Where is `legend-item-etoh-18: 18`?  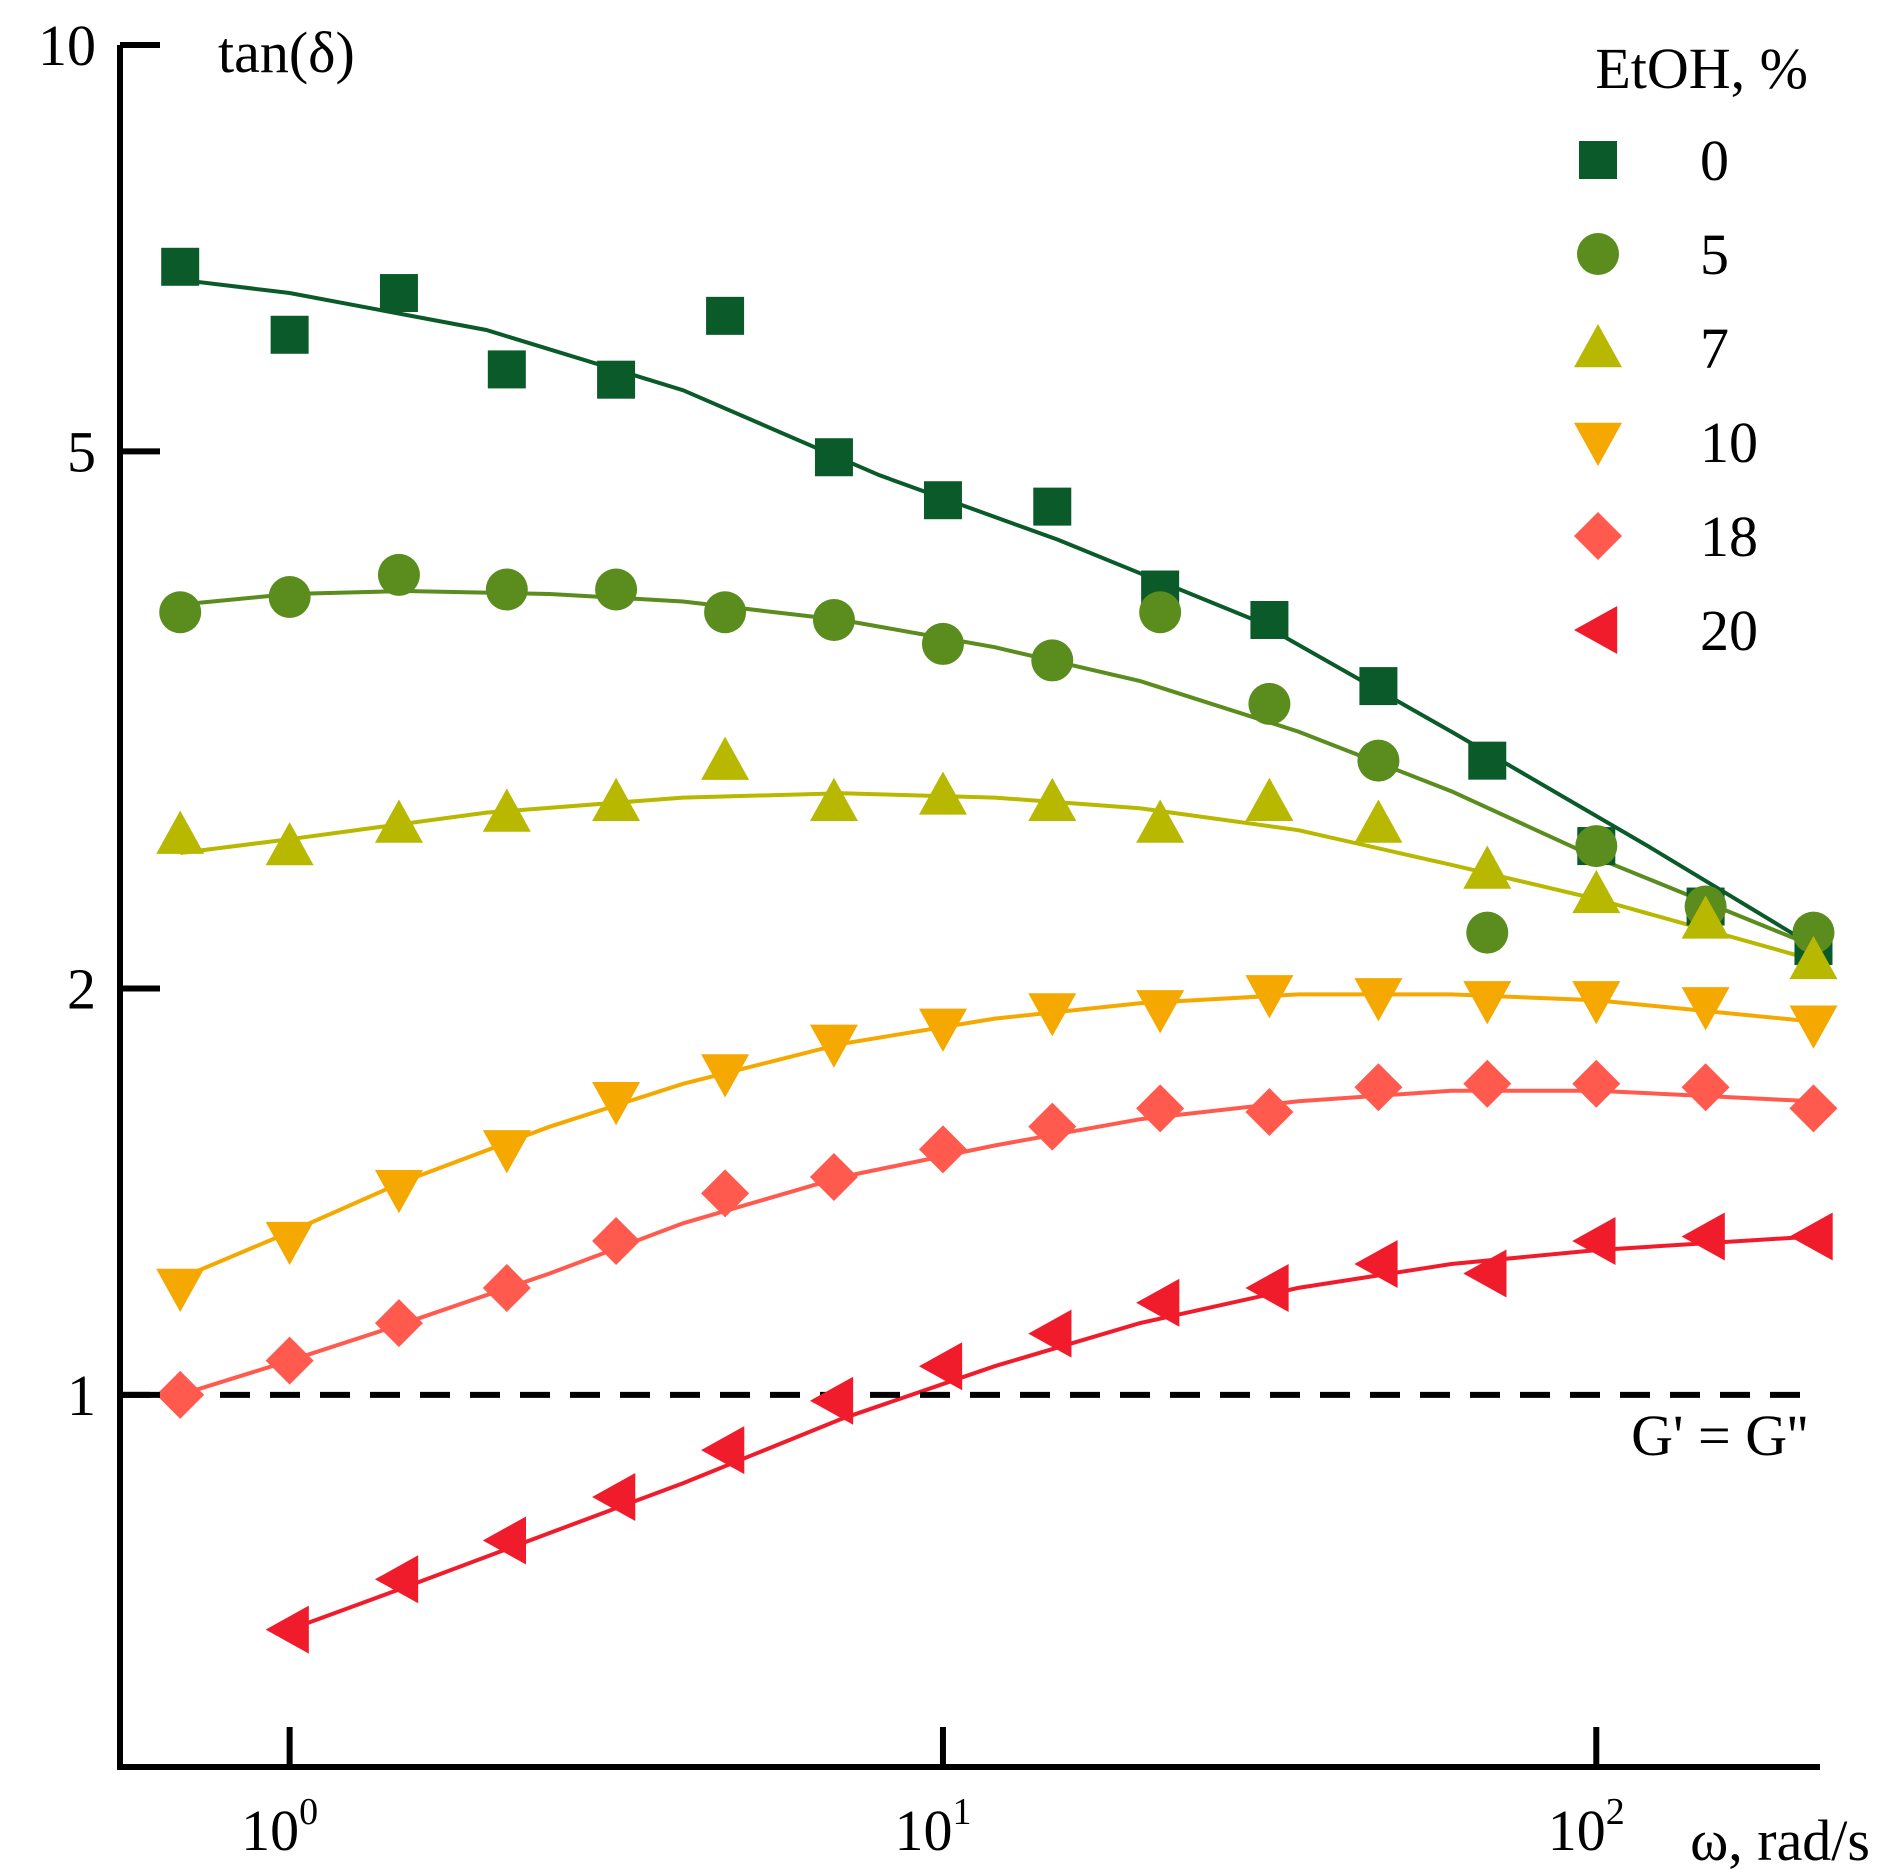
legend-item-etoh-18: 18 is located at coordinates (1666, 536).